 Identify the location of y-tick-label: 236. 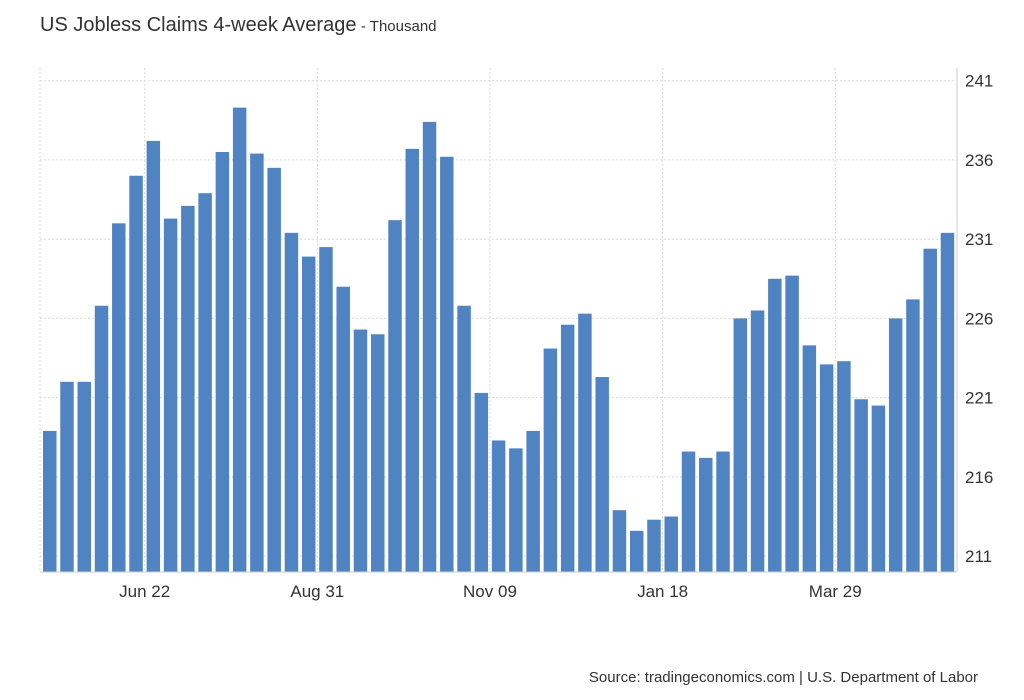
(979, 160).